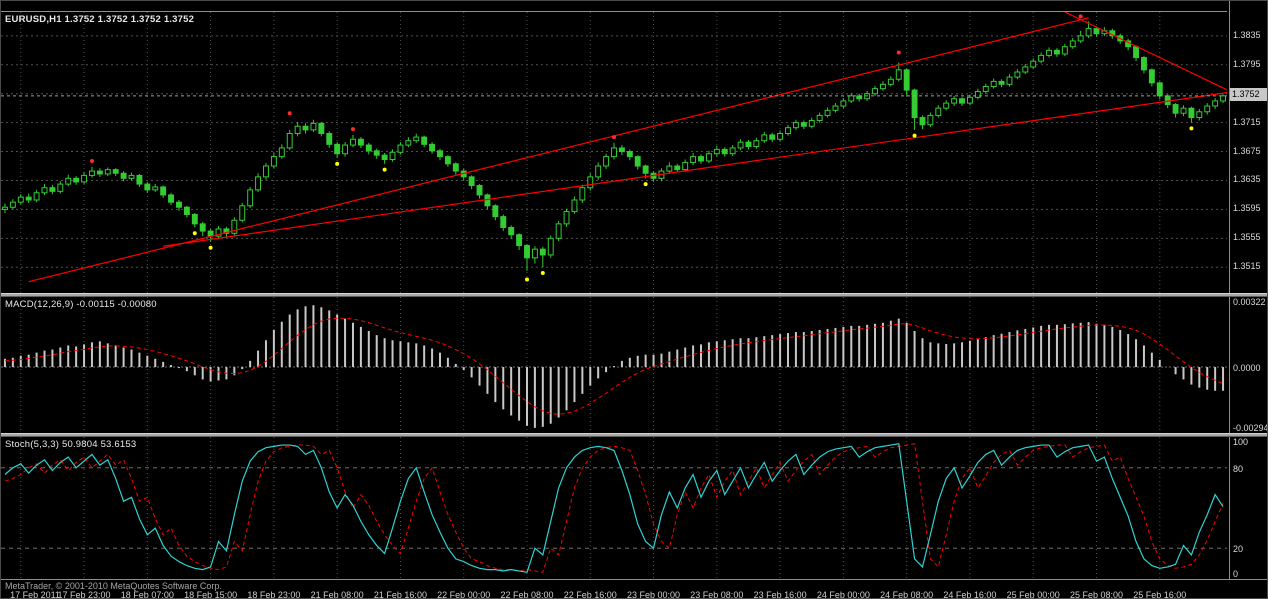  What do you see at coordinates (654, 594) in the screenshot?
I see `time-axis-label: 23 Feb 00:00` at bounding box center [654, 594].